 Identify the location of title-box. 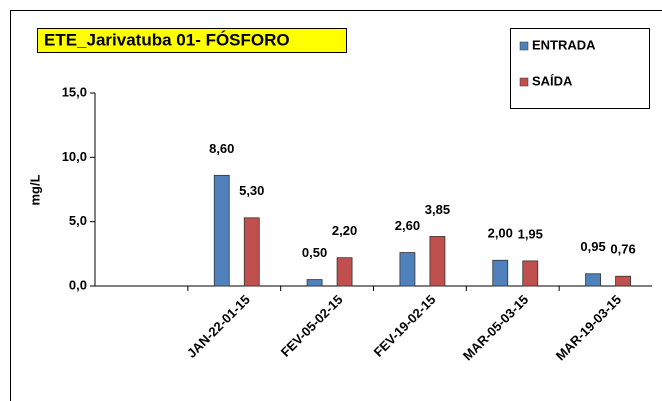
(192, 40).